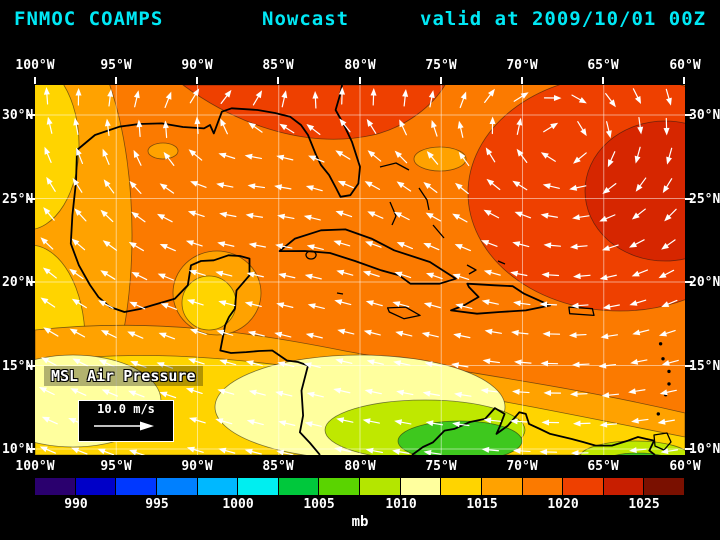  I want to click on lon-label-bottom: 65°W, so click(603, 466).